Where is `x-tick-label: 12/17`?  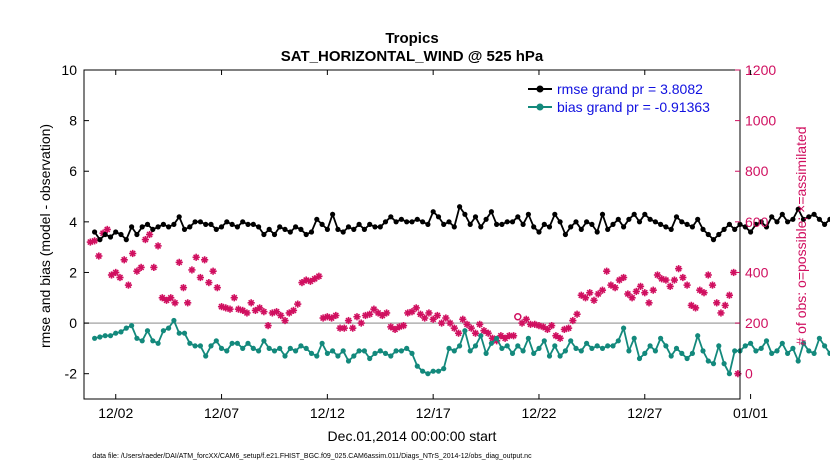
x-tick-label: 12/17 is located at coordinates (433, 413).